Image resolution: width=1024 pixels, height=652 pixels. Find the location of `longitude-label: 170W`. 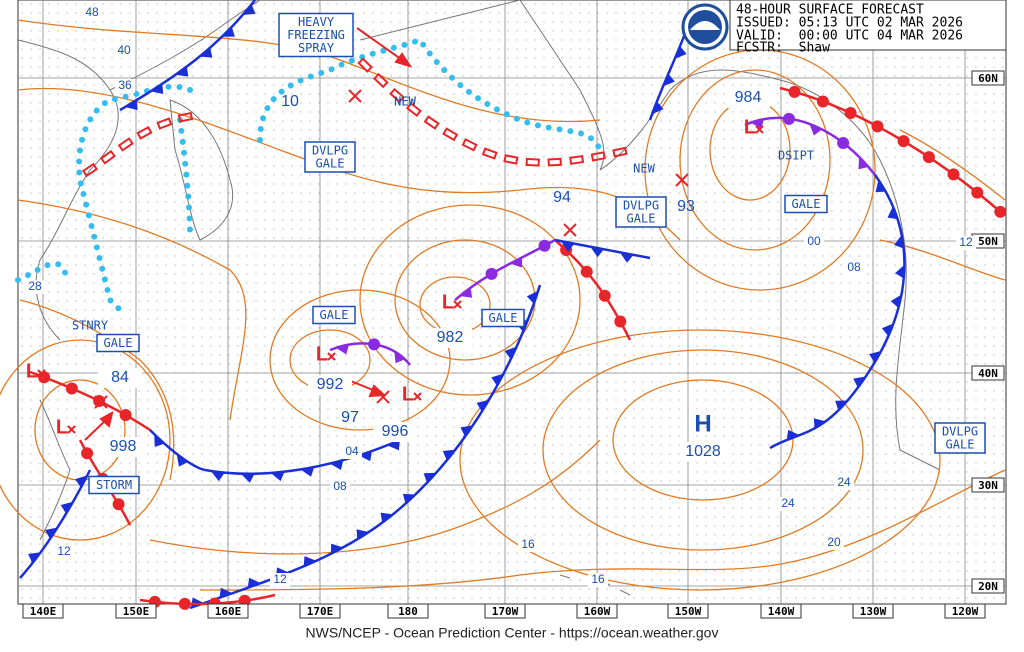

longitude-label: 170W is located at coordinates (505, 611).